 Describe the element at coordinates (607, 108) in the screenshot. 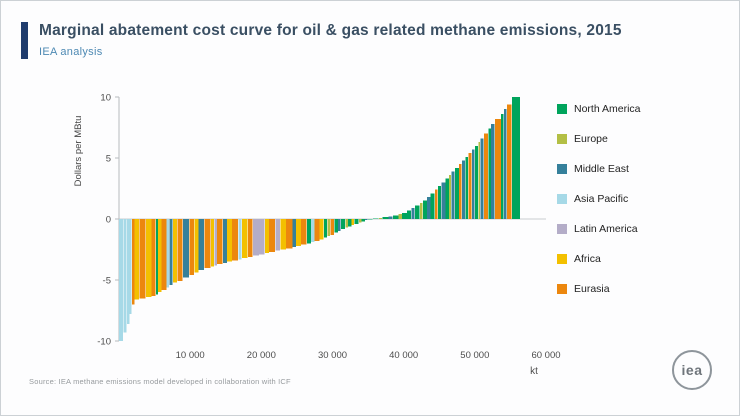

I see `legend-label: North America` at that location.